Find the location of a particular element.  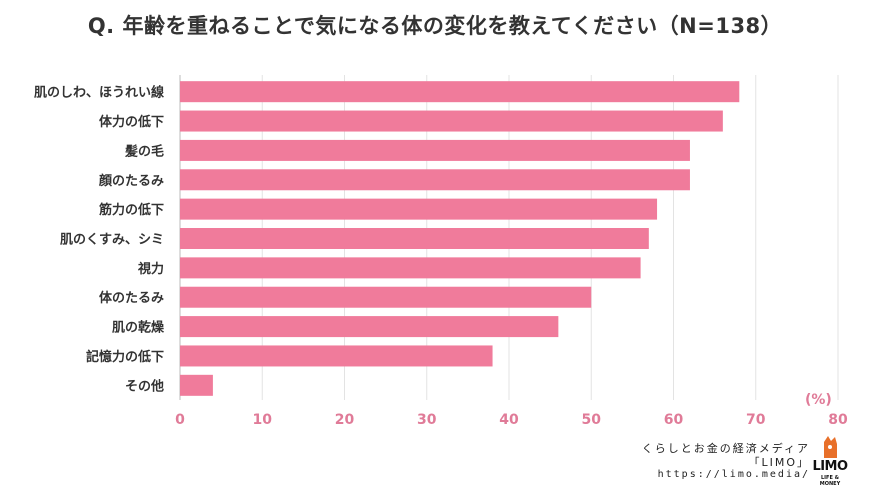

x-tick-labels: 0 10 20 30 40 50 60 70 80 is located at coordinates (511, 420).